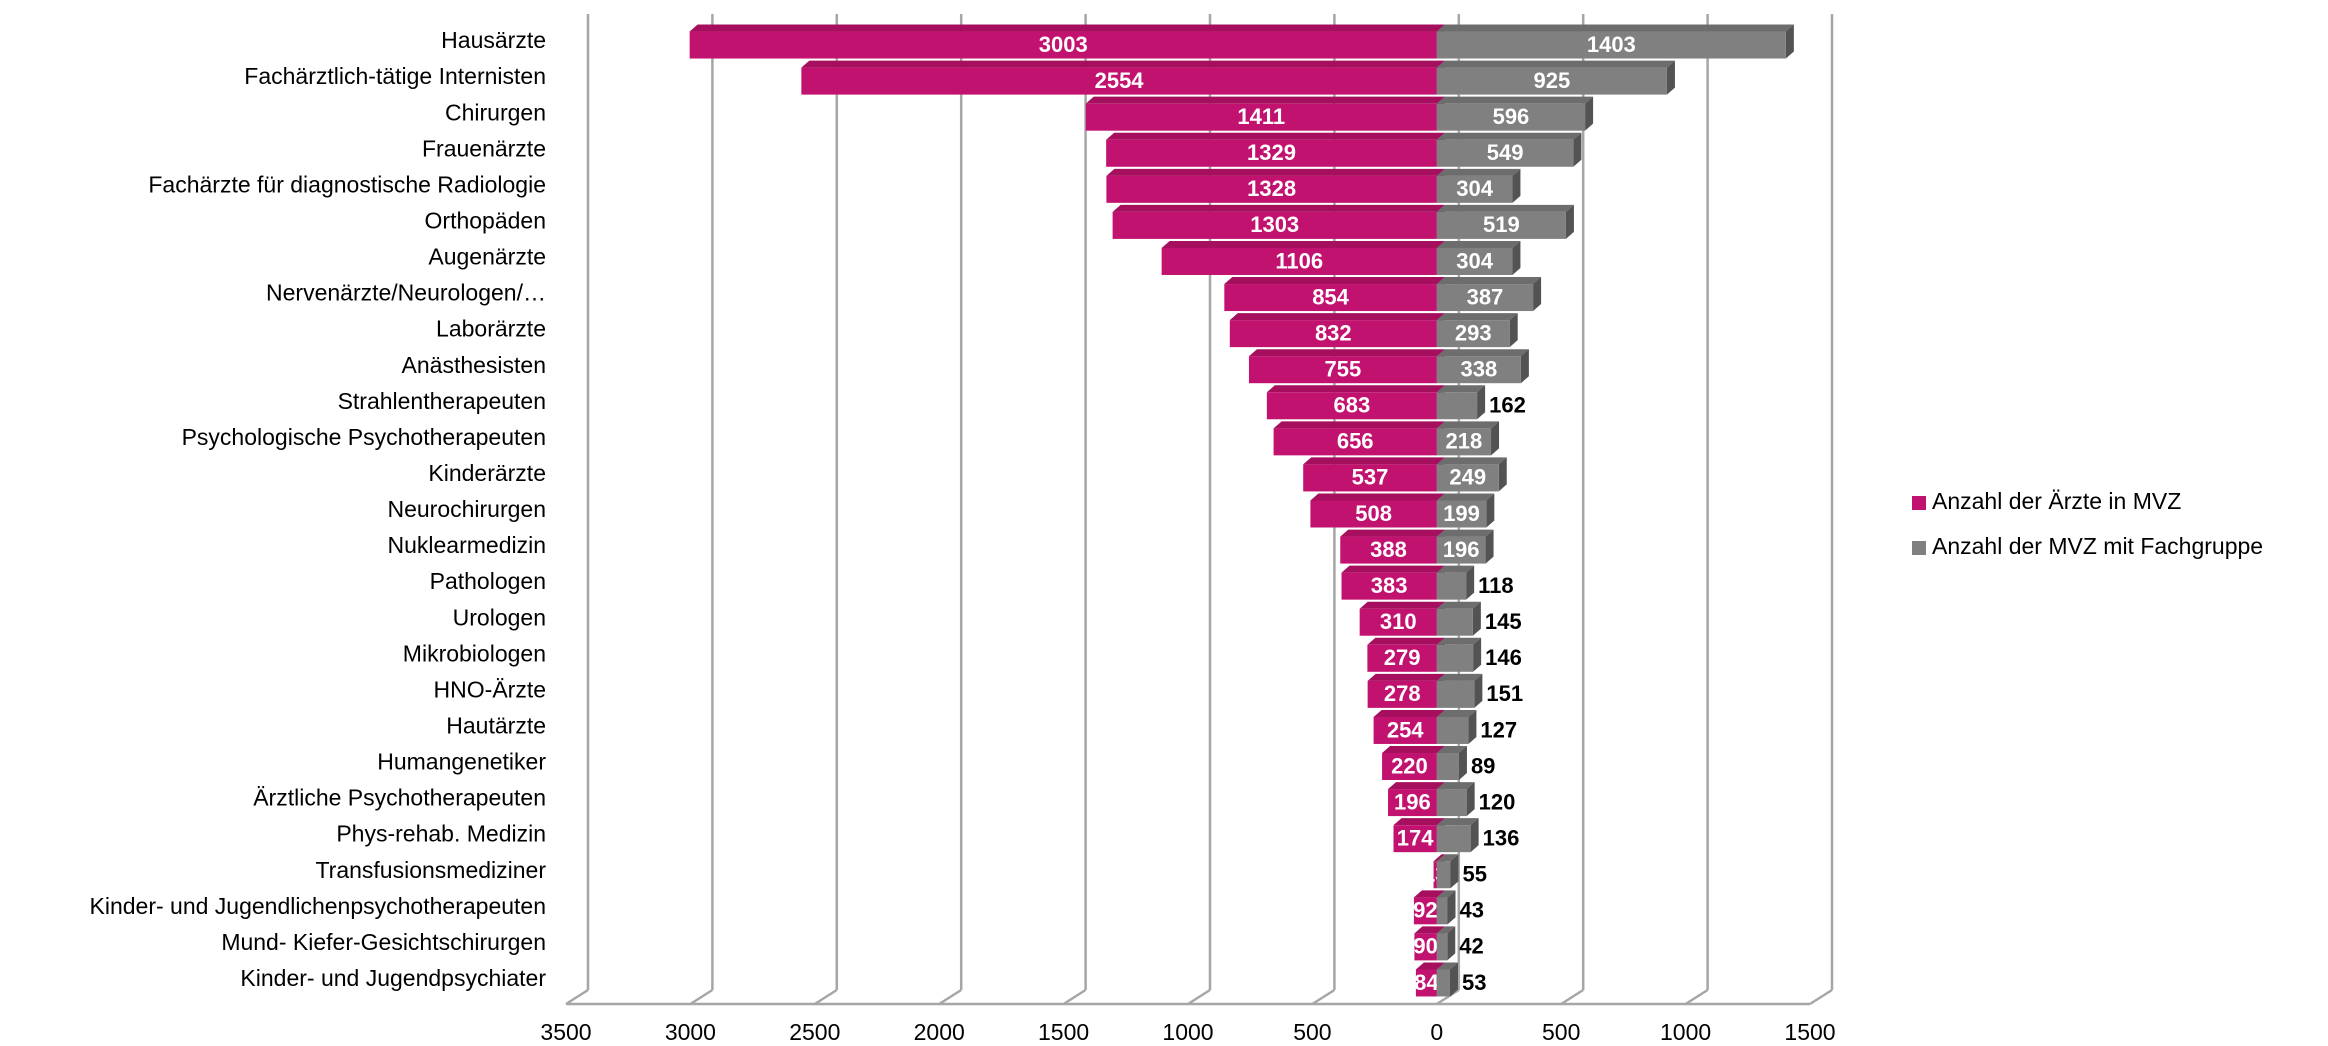  I want to click on legend-label: Anzahl der MVZ mit Fachgruppe, so click(2097, 546).